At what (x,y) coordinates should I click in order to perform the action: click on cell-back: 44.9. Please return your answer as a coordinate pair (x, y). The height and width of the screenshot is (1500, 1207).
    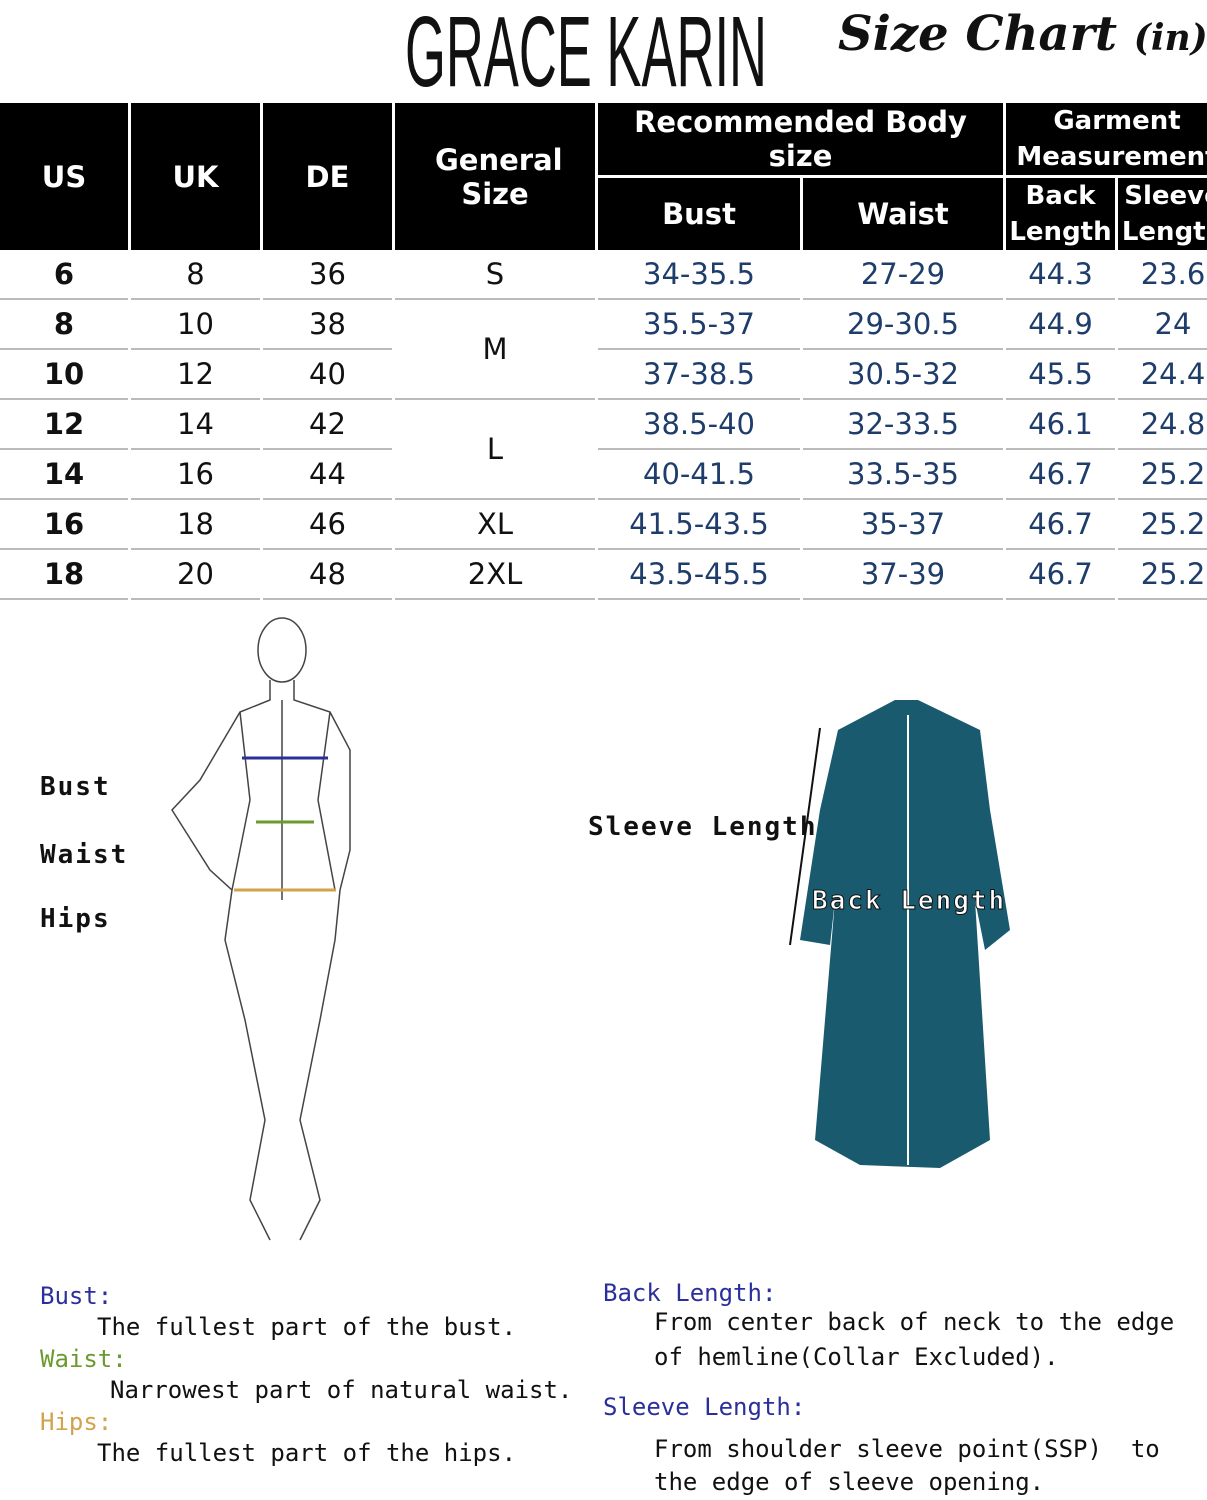
    Looking at the image, I should click on (1060, 325).